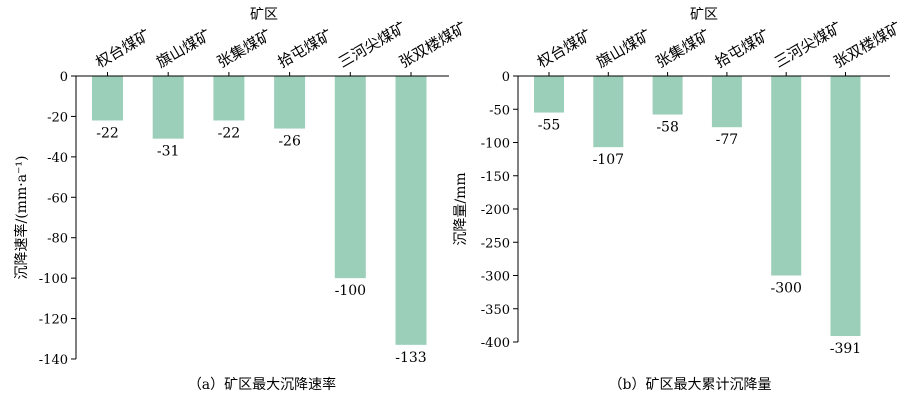  What do you see at coordinates (264, 15) in the screenshot?
I see `chart0-x-axis-title: 矿区` at bounding box center [264, 15].